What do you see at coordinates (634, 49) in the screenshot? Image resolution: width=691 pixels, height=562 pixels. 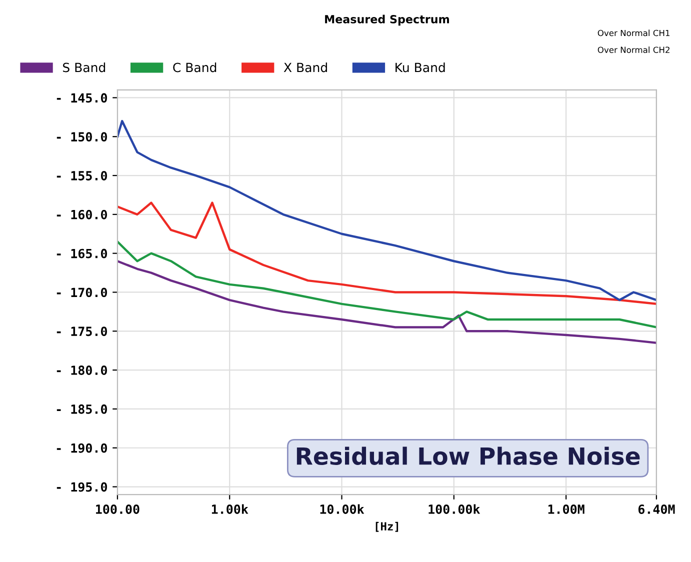 I see `text: Over Normal CH2` at bounding box center [634, 49].